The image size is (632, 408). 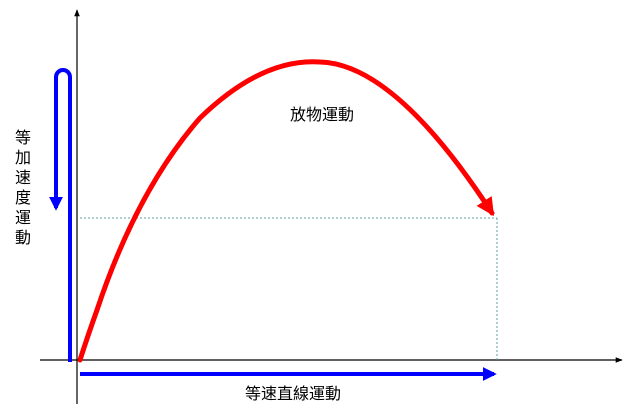 I want to click on uniform-linear-motion-label: 等速直線運動, so click(x=293, y=393).